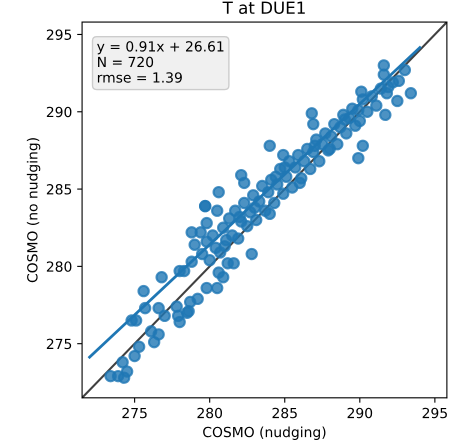 The image size is (456, 442). I want to click on y-tick-label: 285, so click(59, 189).